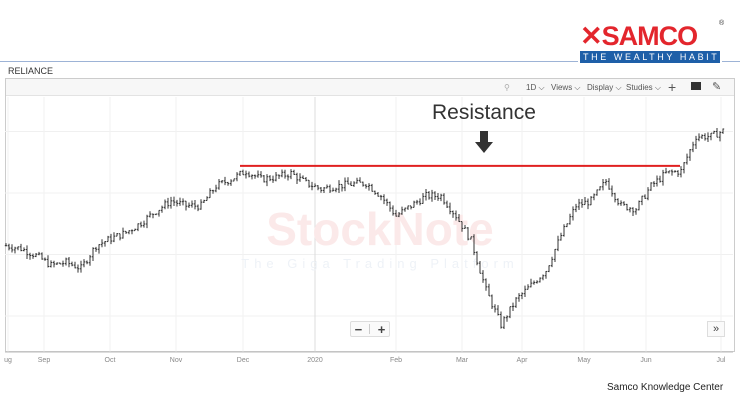 The width and height of the screenshot is (740, 400). Describe the element at coordinates (379, 229) in the screenshot. I see `watermark-logo: StockNote` at that location.